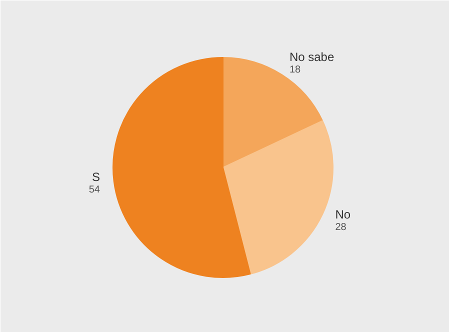  What do you see at coordinates (341, 227) in the screenshot?
I see `data-label: 28` at bounding box center [341, 227].